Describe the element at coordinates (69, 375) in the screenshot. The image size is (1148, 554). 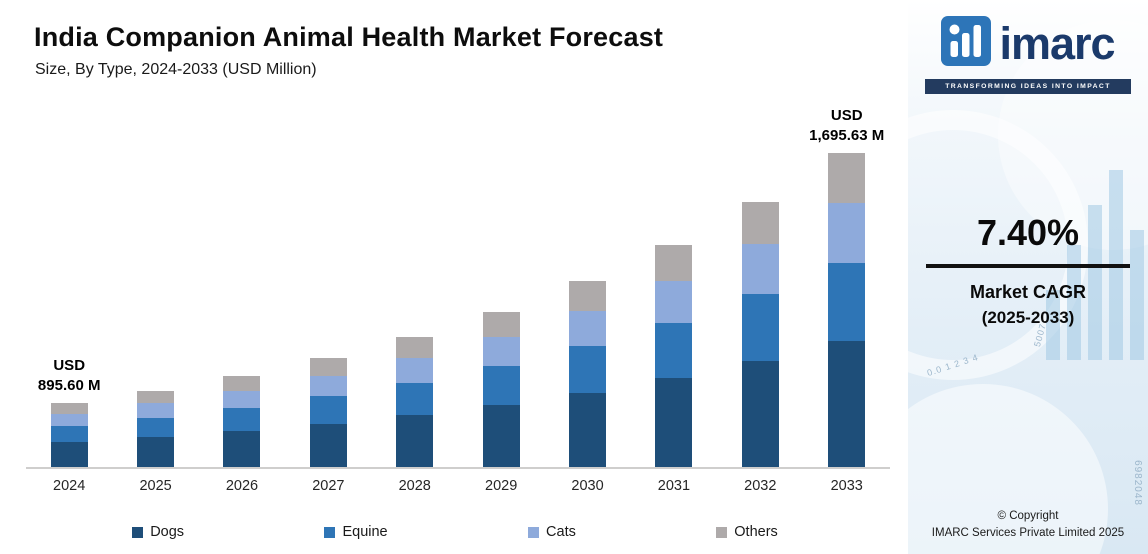
I see `value-annotation-2024: USD 895.60 M` at that location.